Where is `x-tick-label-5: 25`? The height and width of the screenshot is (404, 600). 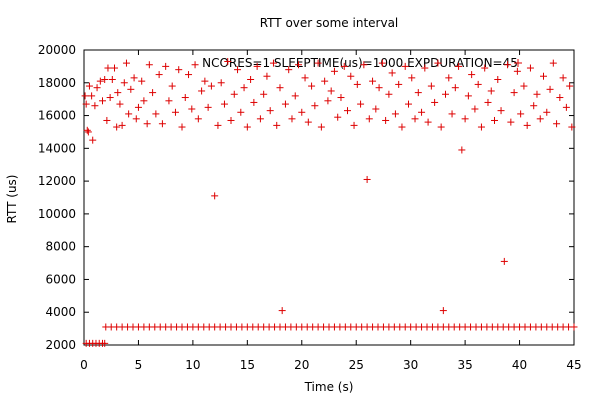
x-tick-label-5: 25 is located at coordinates (356, 365).